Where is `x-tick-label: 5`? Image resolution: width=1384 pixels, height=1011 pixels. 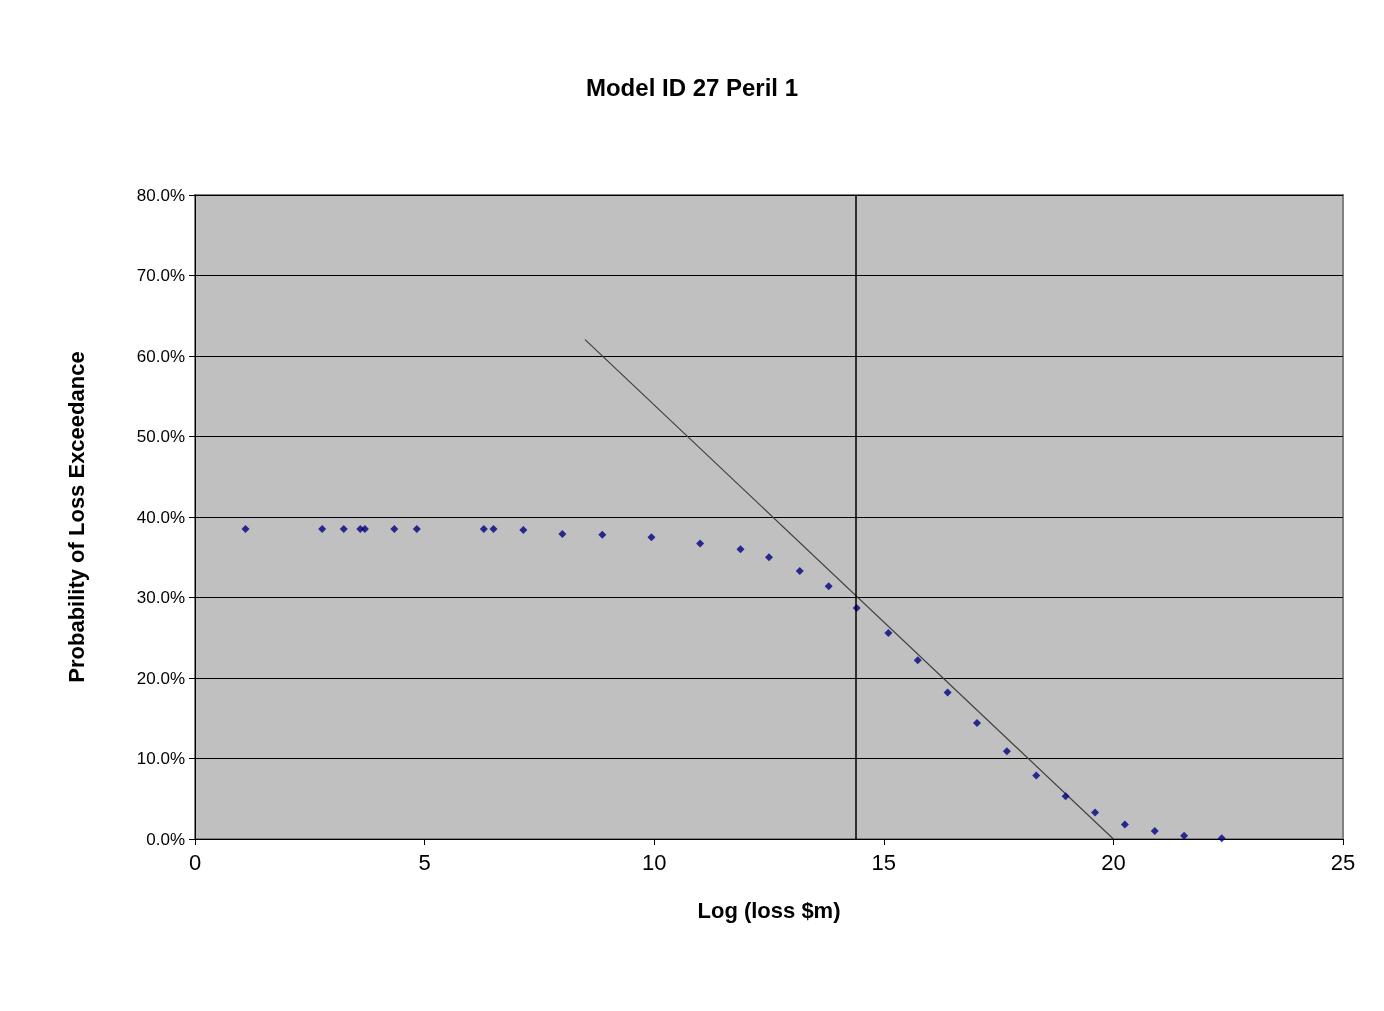
x-tick-label: 5 is located at coordinates (424, 862).